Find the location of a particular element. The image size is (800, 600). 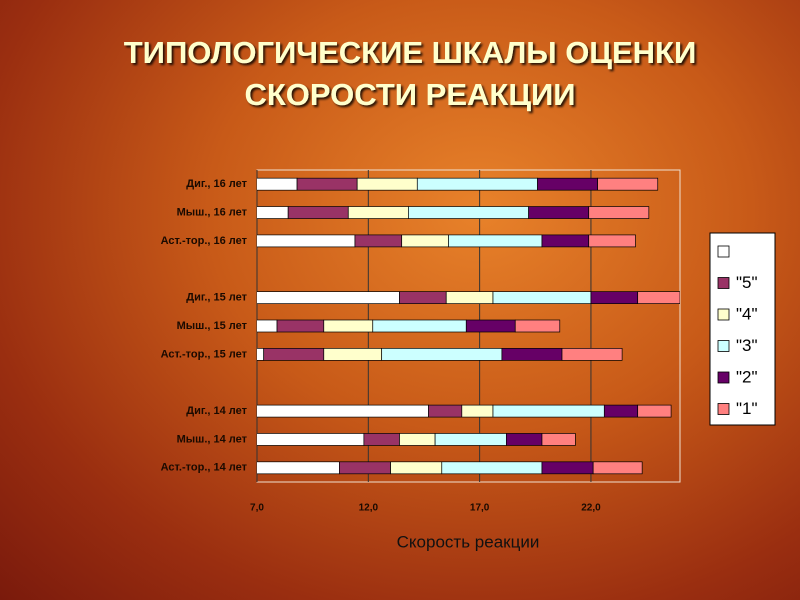

x-tick-label: 7,0 is located at coordinates (257, 508).